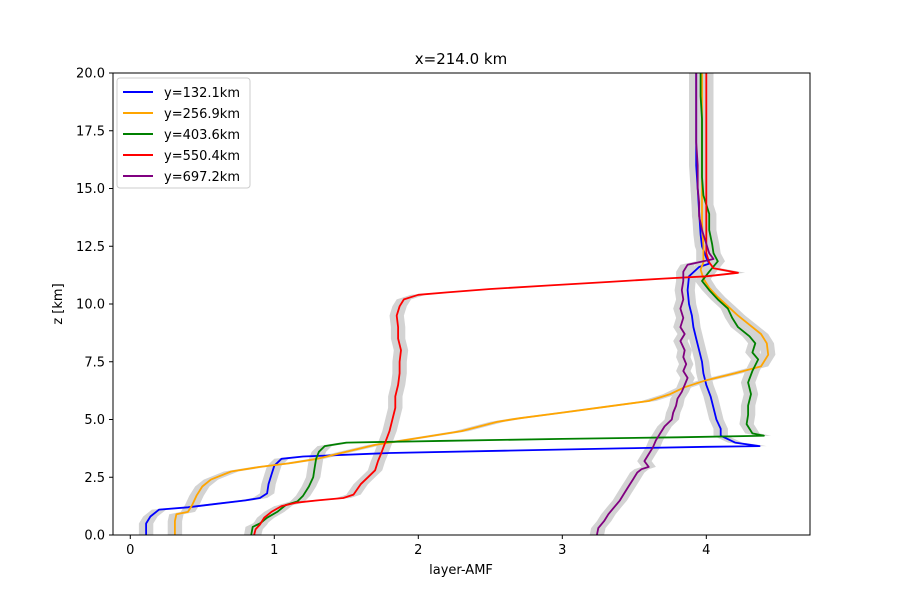  I want to click on y-axis-label: z [km], so click(58, 303).